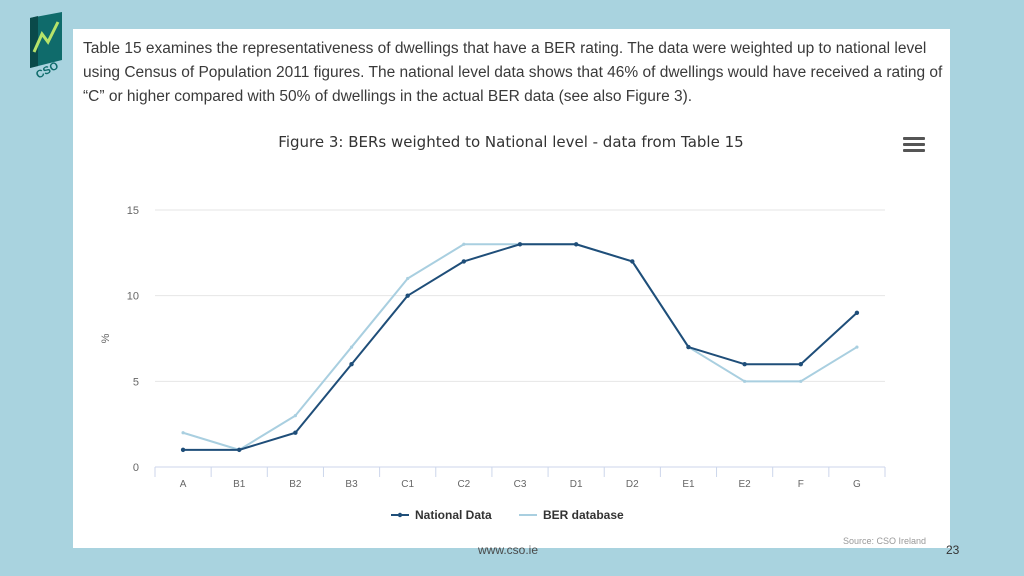 Image resolution: width=1024 pixels, height=576 pixels. Describe the element at coordinates (133, 297) in the screenshot. I see `y-tick-label: 10` at that location.